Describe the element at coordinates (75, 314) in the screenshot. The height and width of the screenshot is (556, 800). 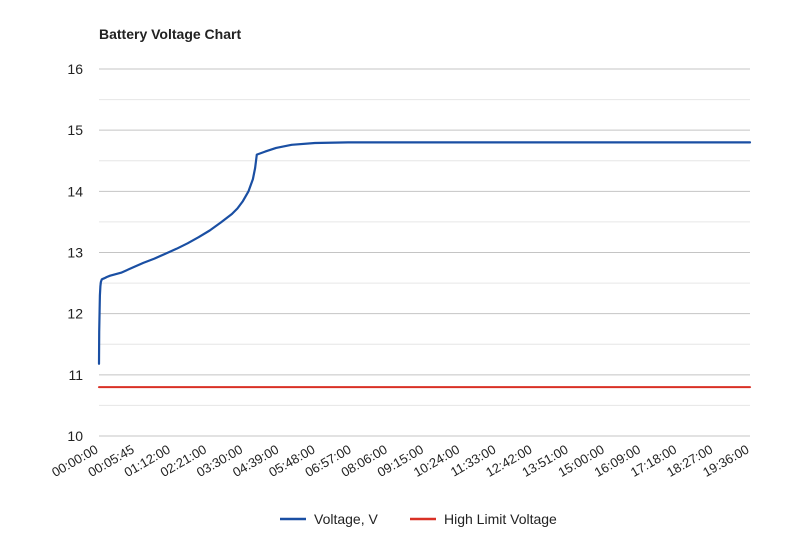
I see `y-tick-label: 12` at that location.